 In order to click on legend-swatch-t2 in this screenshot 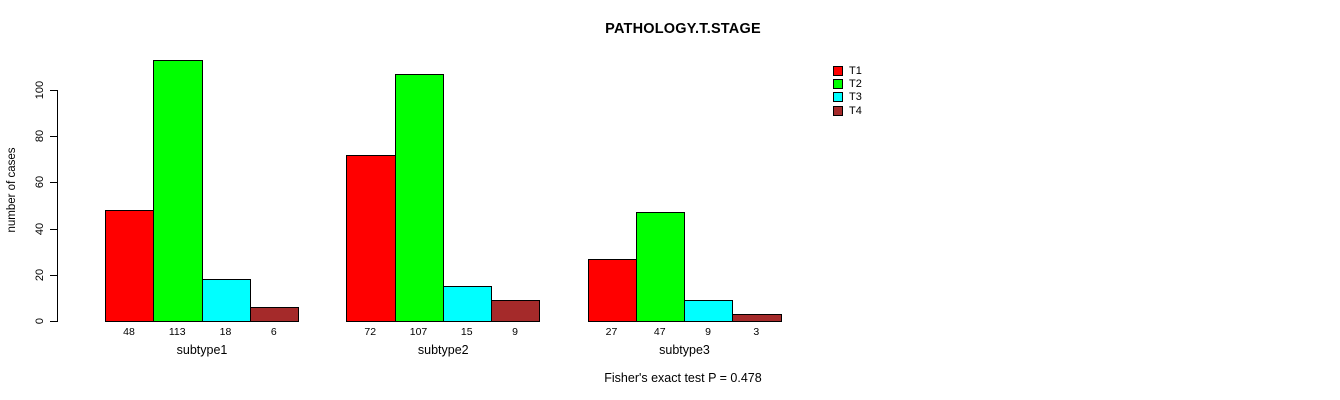, I will do `click(838, 84)`.